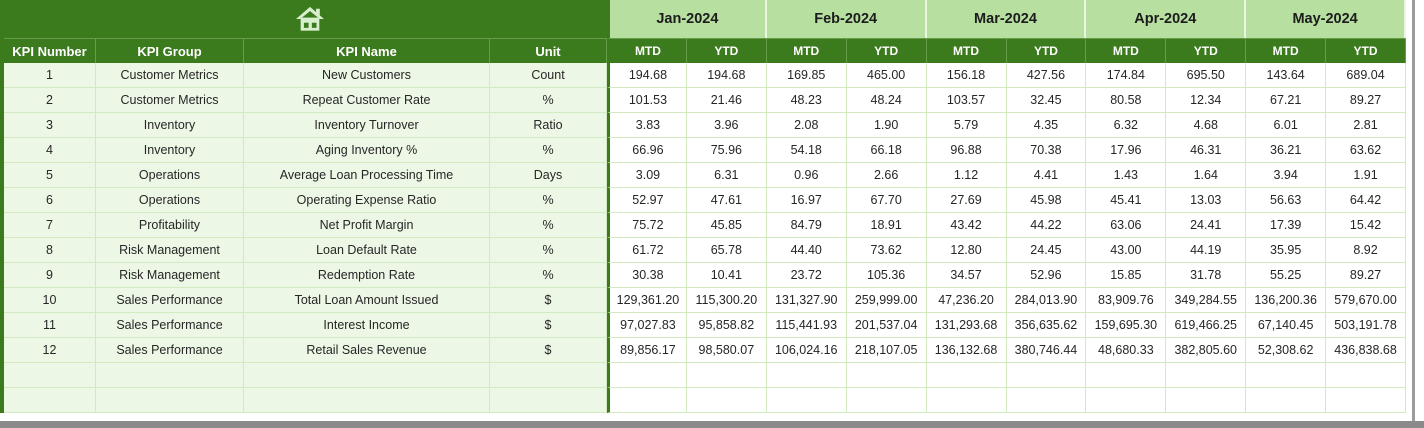 This screenshot has width=1424, height=428. I want to click on cell-kpi-name: Redemption Rate, so click(367, 275).